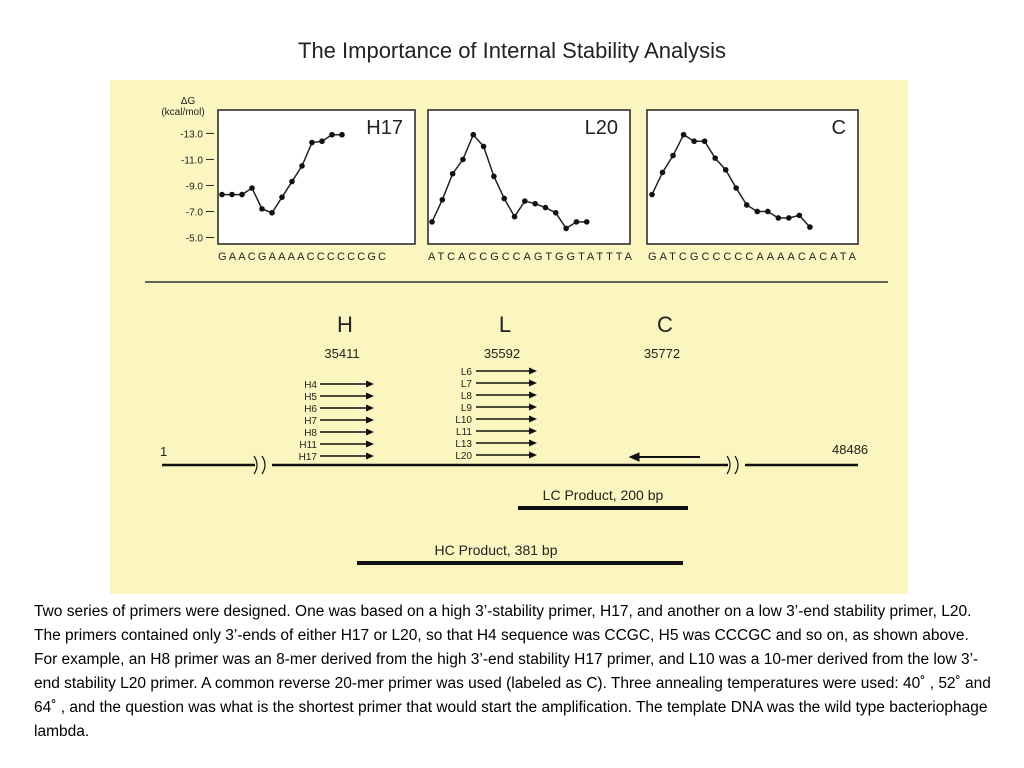 The height and width of the screenshot is (768, 1024). I want to click on primer-label: H8, so click(310, 433).